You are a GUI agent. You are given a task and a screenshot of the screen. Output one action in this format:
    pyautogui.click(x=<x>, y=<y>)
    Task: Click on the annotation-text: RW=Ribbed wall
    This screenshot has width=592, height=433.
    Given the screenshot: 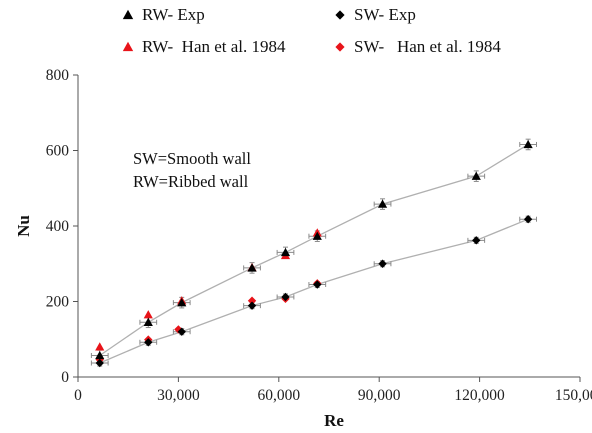 What is the action you would take?
    pyautogui.click(x=191, y=181)
    